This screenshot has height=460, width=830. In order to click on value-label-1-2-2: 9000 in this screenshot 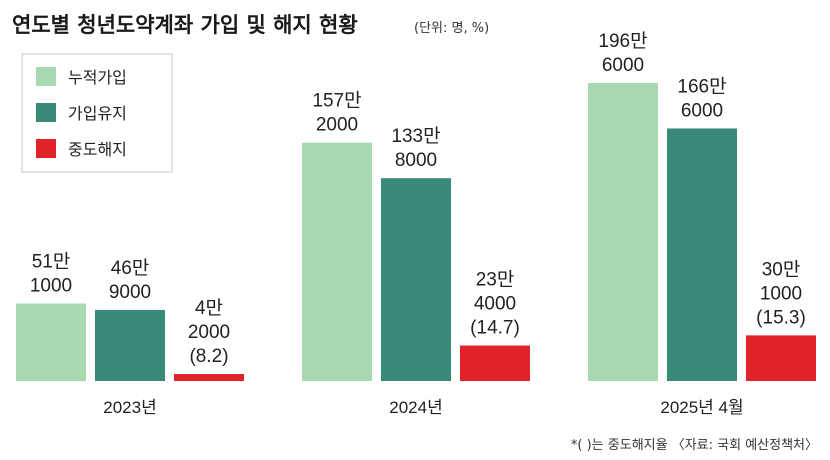, I will do `click(130, 292)`.